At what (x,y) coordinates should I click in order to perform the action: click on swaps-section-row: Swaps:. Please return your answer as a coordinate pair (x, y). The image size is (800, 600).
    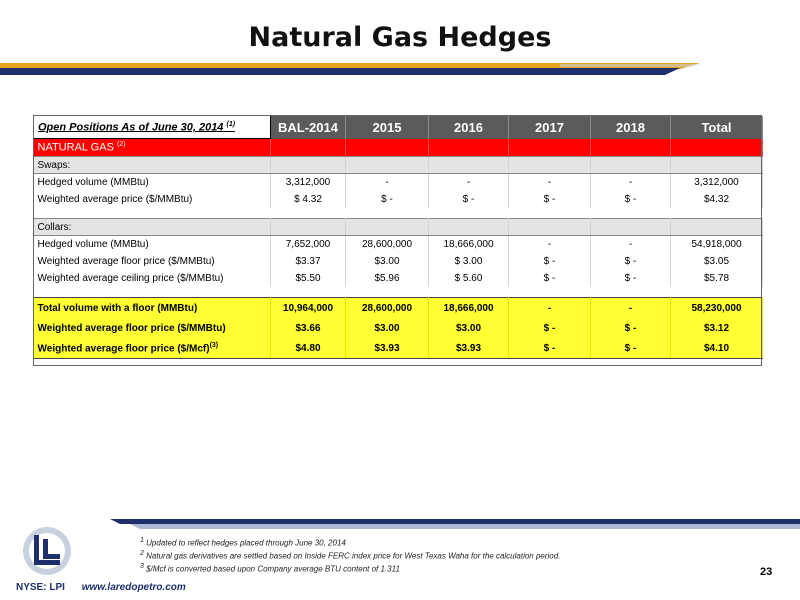
    Looking at the image, I should click on (398, 165).